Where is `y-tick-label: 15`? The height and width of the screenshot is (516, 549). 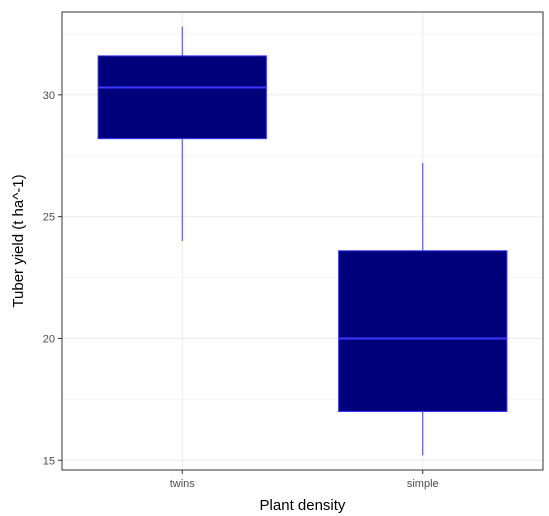
y-tick-label: 15 is located at coordinates (49, 461).